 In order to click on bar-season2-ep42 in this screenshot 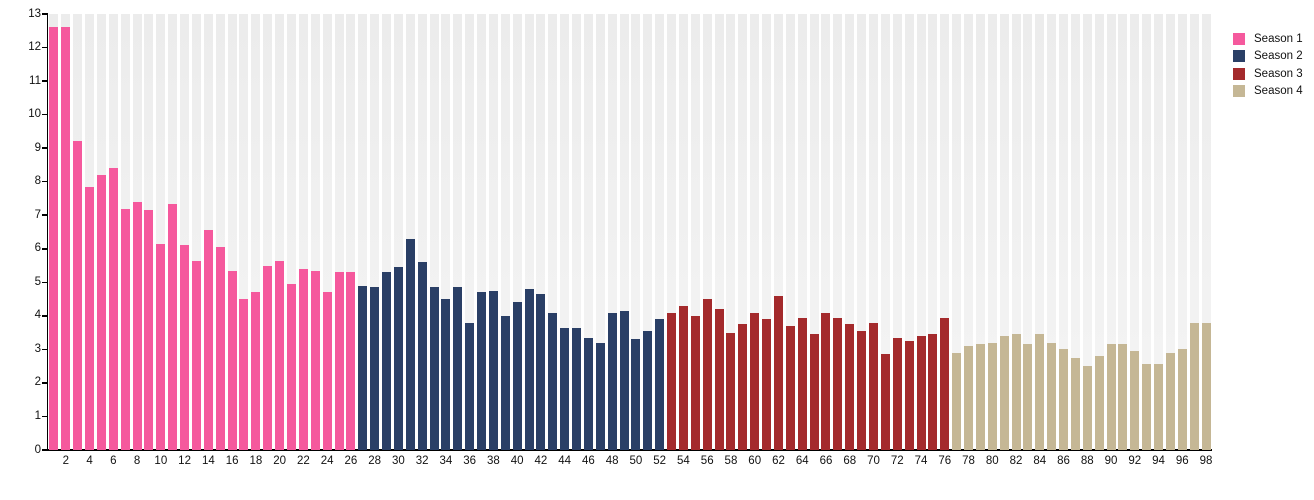, I will do `click(541, 372)`.